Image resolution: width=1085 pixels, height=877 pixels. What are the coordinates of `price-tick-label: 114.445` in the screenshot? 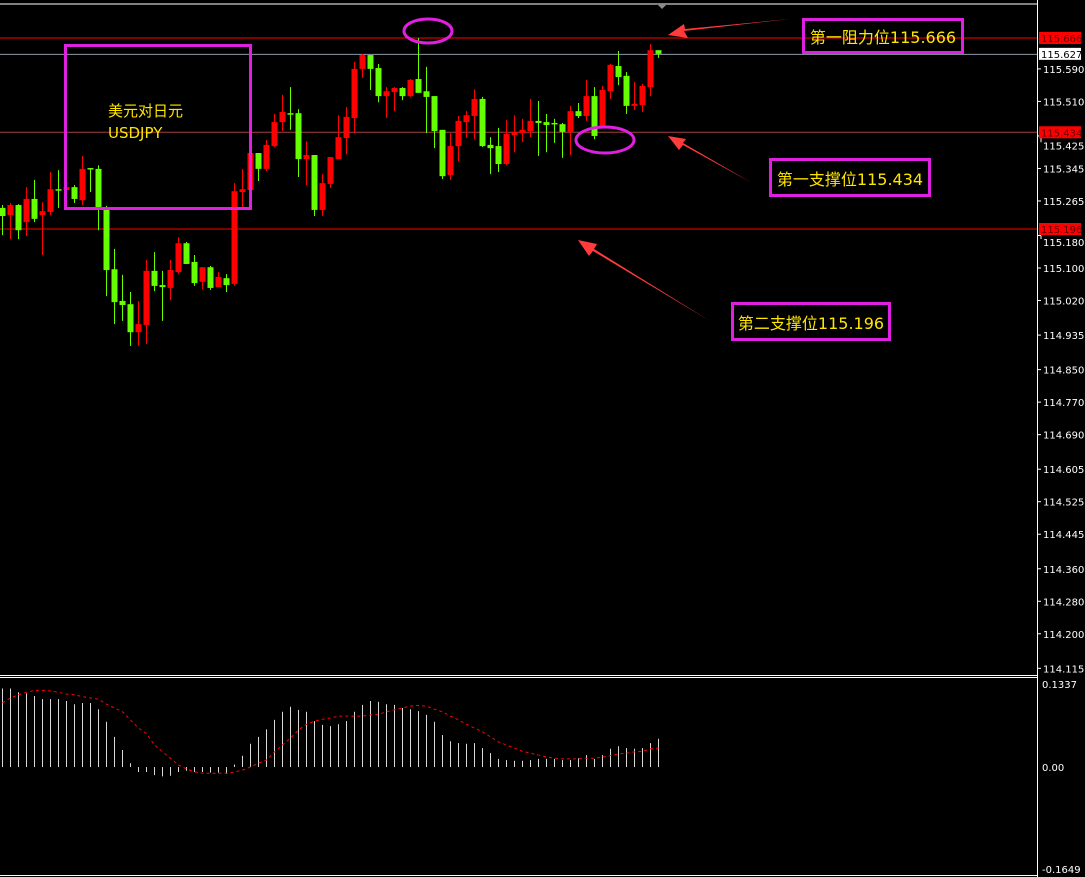 It's located at (1063, 535).